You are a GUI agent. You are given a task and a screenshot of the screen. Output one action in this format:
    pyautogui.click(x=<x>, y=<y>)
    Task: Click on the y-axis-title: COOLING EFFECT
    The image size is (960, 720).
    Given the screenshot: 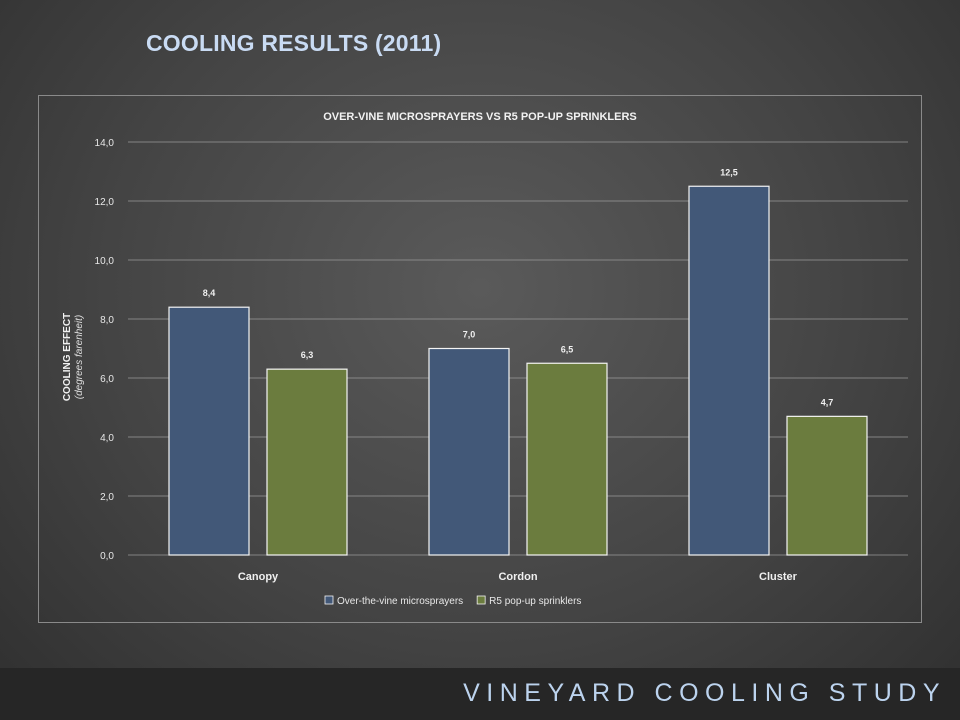 What is the action you would take?
    pyautogui.click(x=67, y=357)
    